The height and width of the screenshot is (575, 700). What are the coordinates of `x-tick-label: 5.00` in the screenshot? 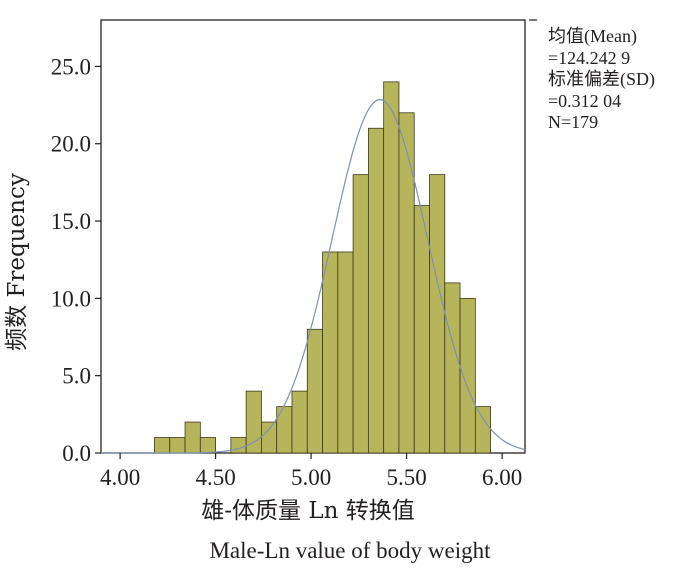 It's located at (311, 477).